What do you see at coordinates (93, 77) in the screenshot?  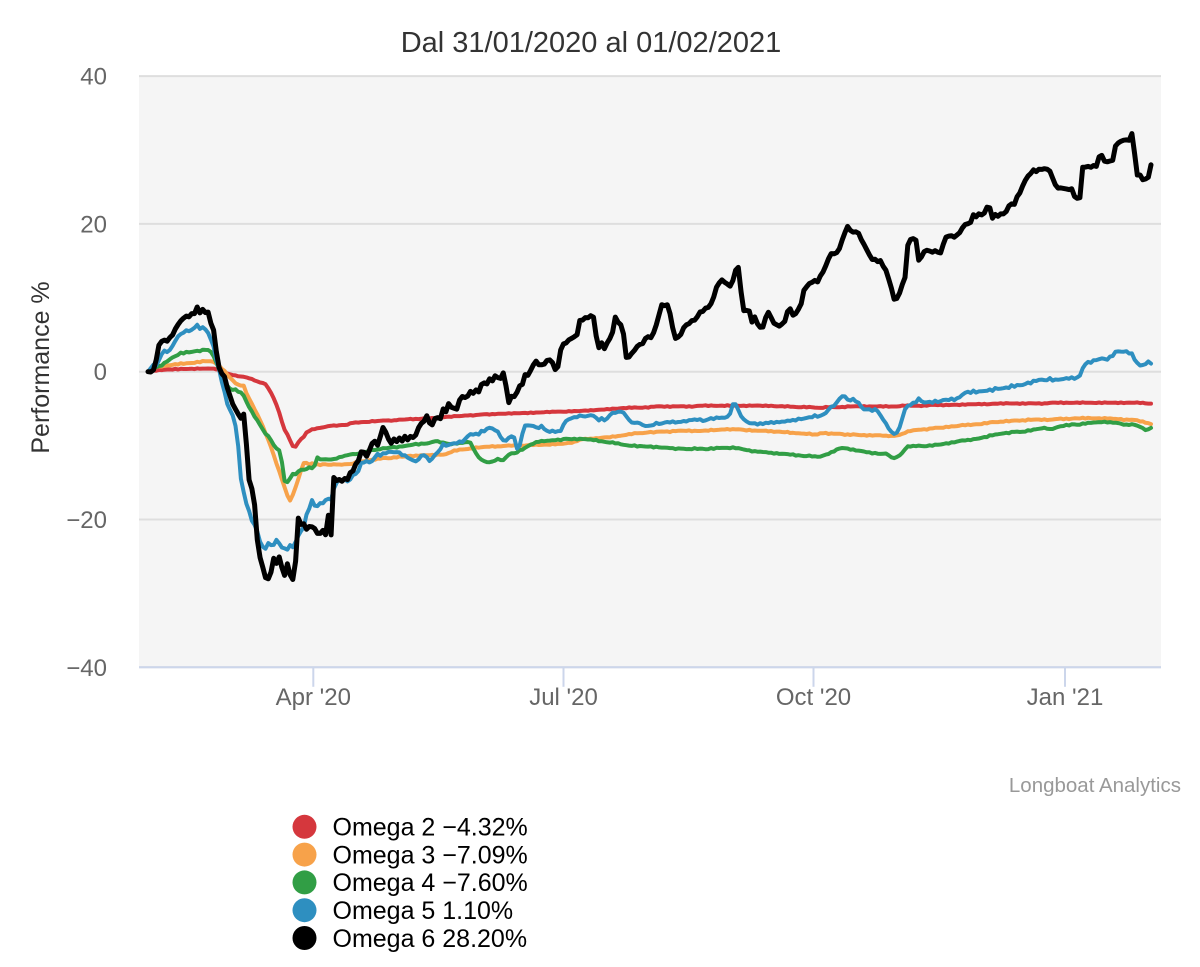 I see `svg-text: 40` at bounding box center [93, 77].